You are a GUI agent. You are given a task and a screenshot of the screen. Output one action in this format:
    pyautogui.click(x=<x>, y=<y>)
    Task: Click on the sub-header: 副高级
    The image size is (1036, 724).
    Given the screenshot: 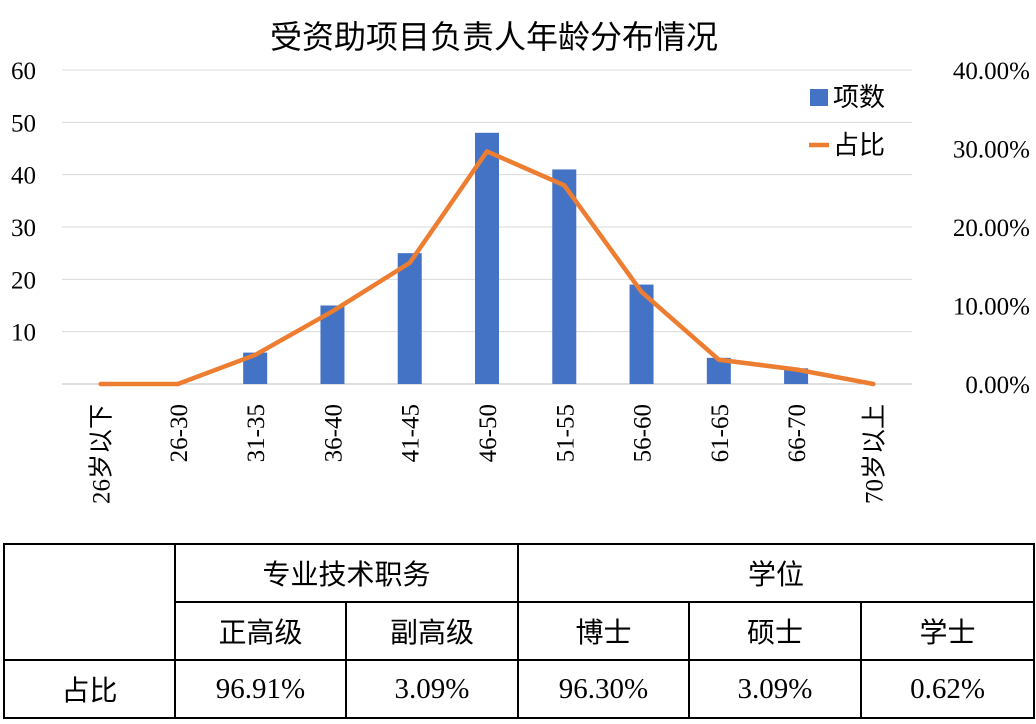 What is the action you would take?
    pyautogui.click(x=432, y=631)
    